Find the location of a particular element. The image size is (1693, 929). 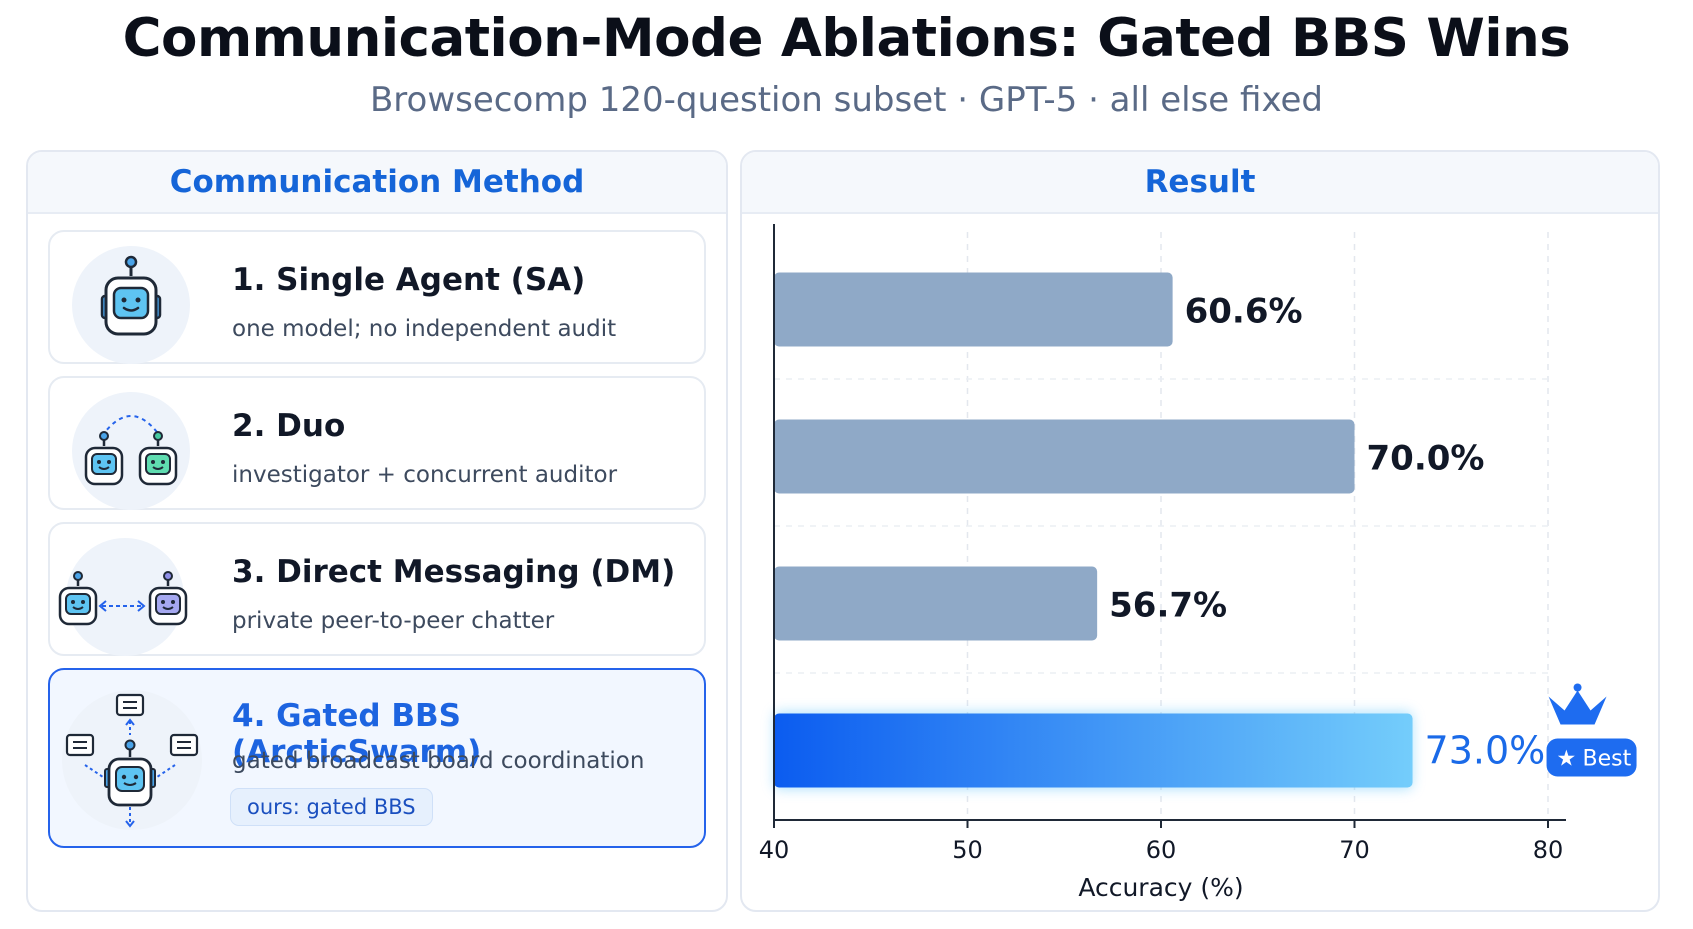

crown-icon is located at coordinates (1577, 707).